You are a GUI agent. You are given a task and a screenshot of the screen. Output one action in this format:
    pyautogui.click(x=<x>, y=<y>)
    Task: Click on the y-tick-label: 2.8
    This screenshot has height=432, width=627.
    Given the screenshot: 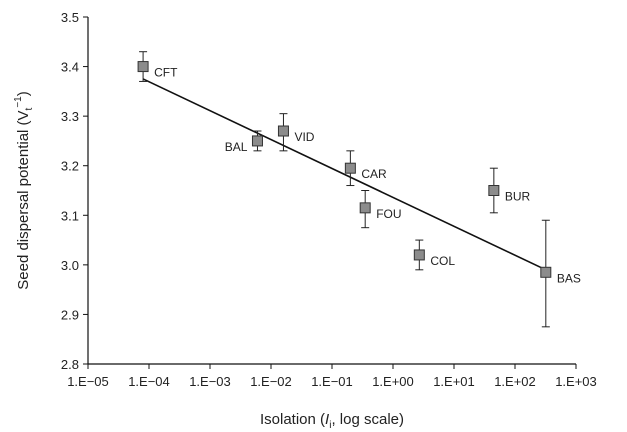 What is the action you would take?
    pyautogui.click(x=70, y=364)
    